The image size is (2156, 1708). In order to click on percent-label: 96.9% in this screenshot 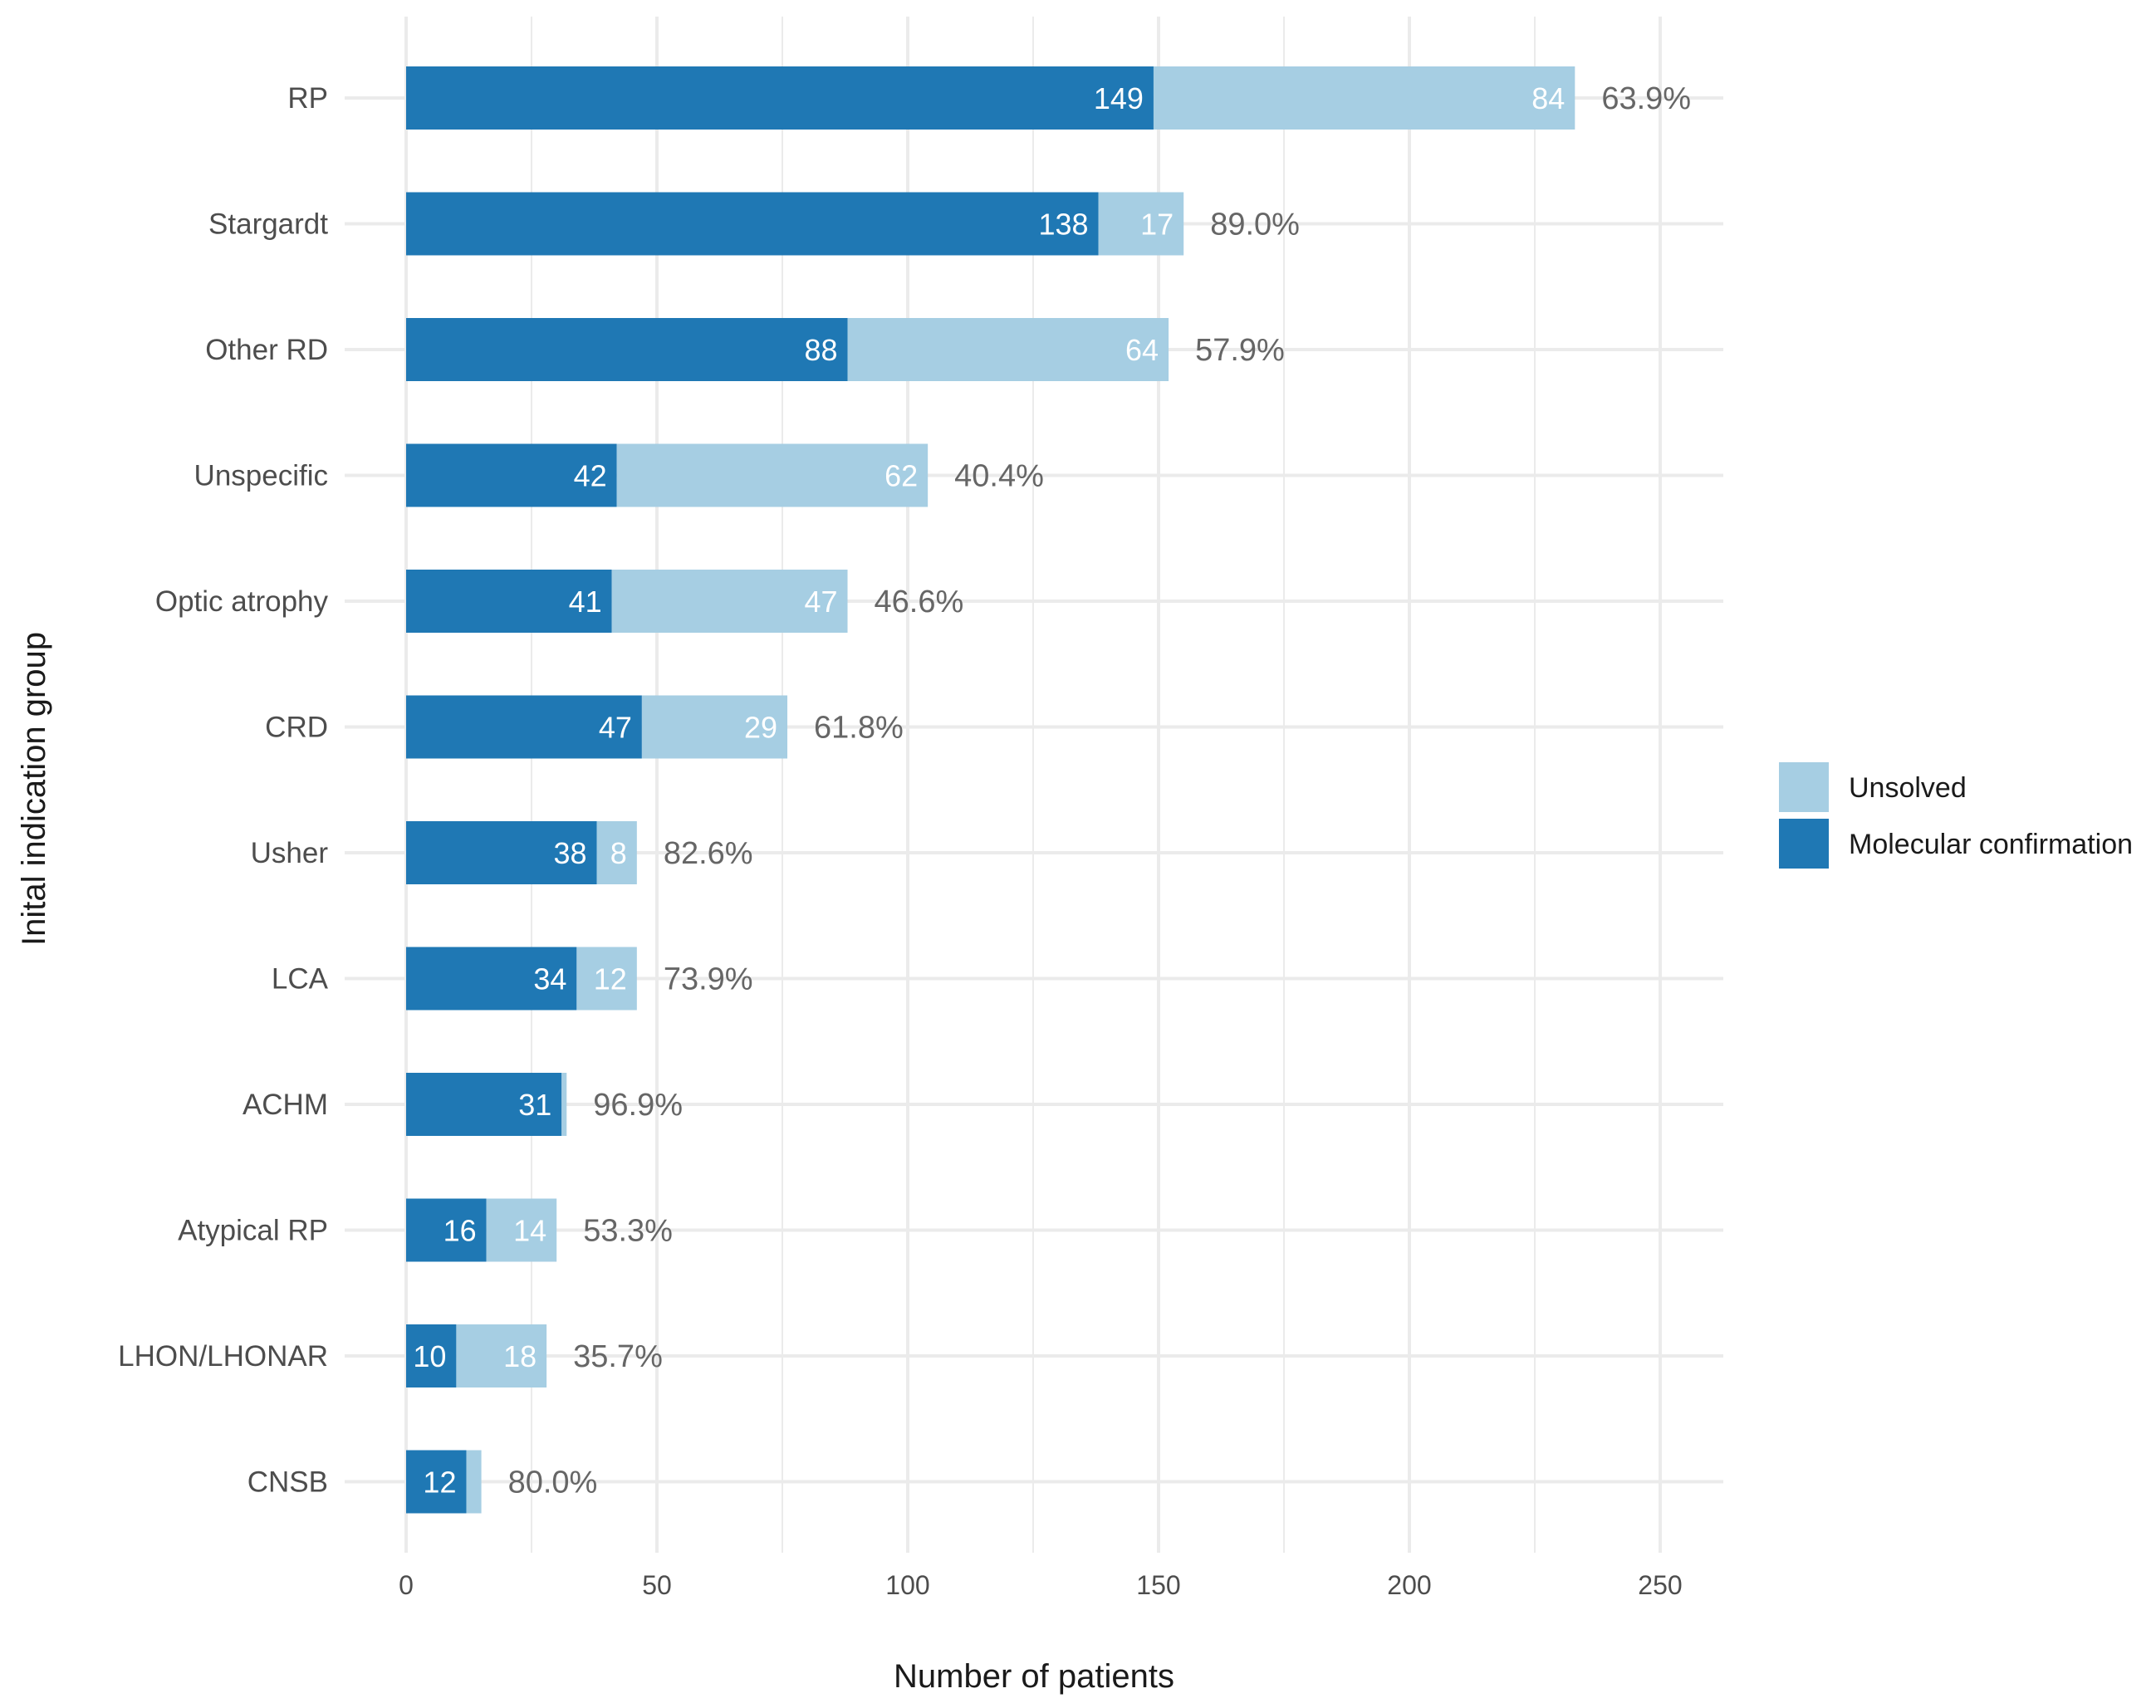, I will do `click(638, 1105)`.